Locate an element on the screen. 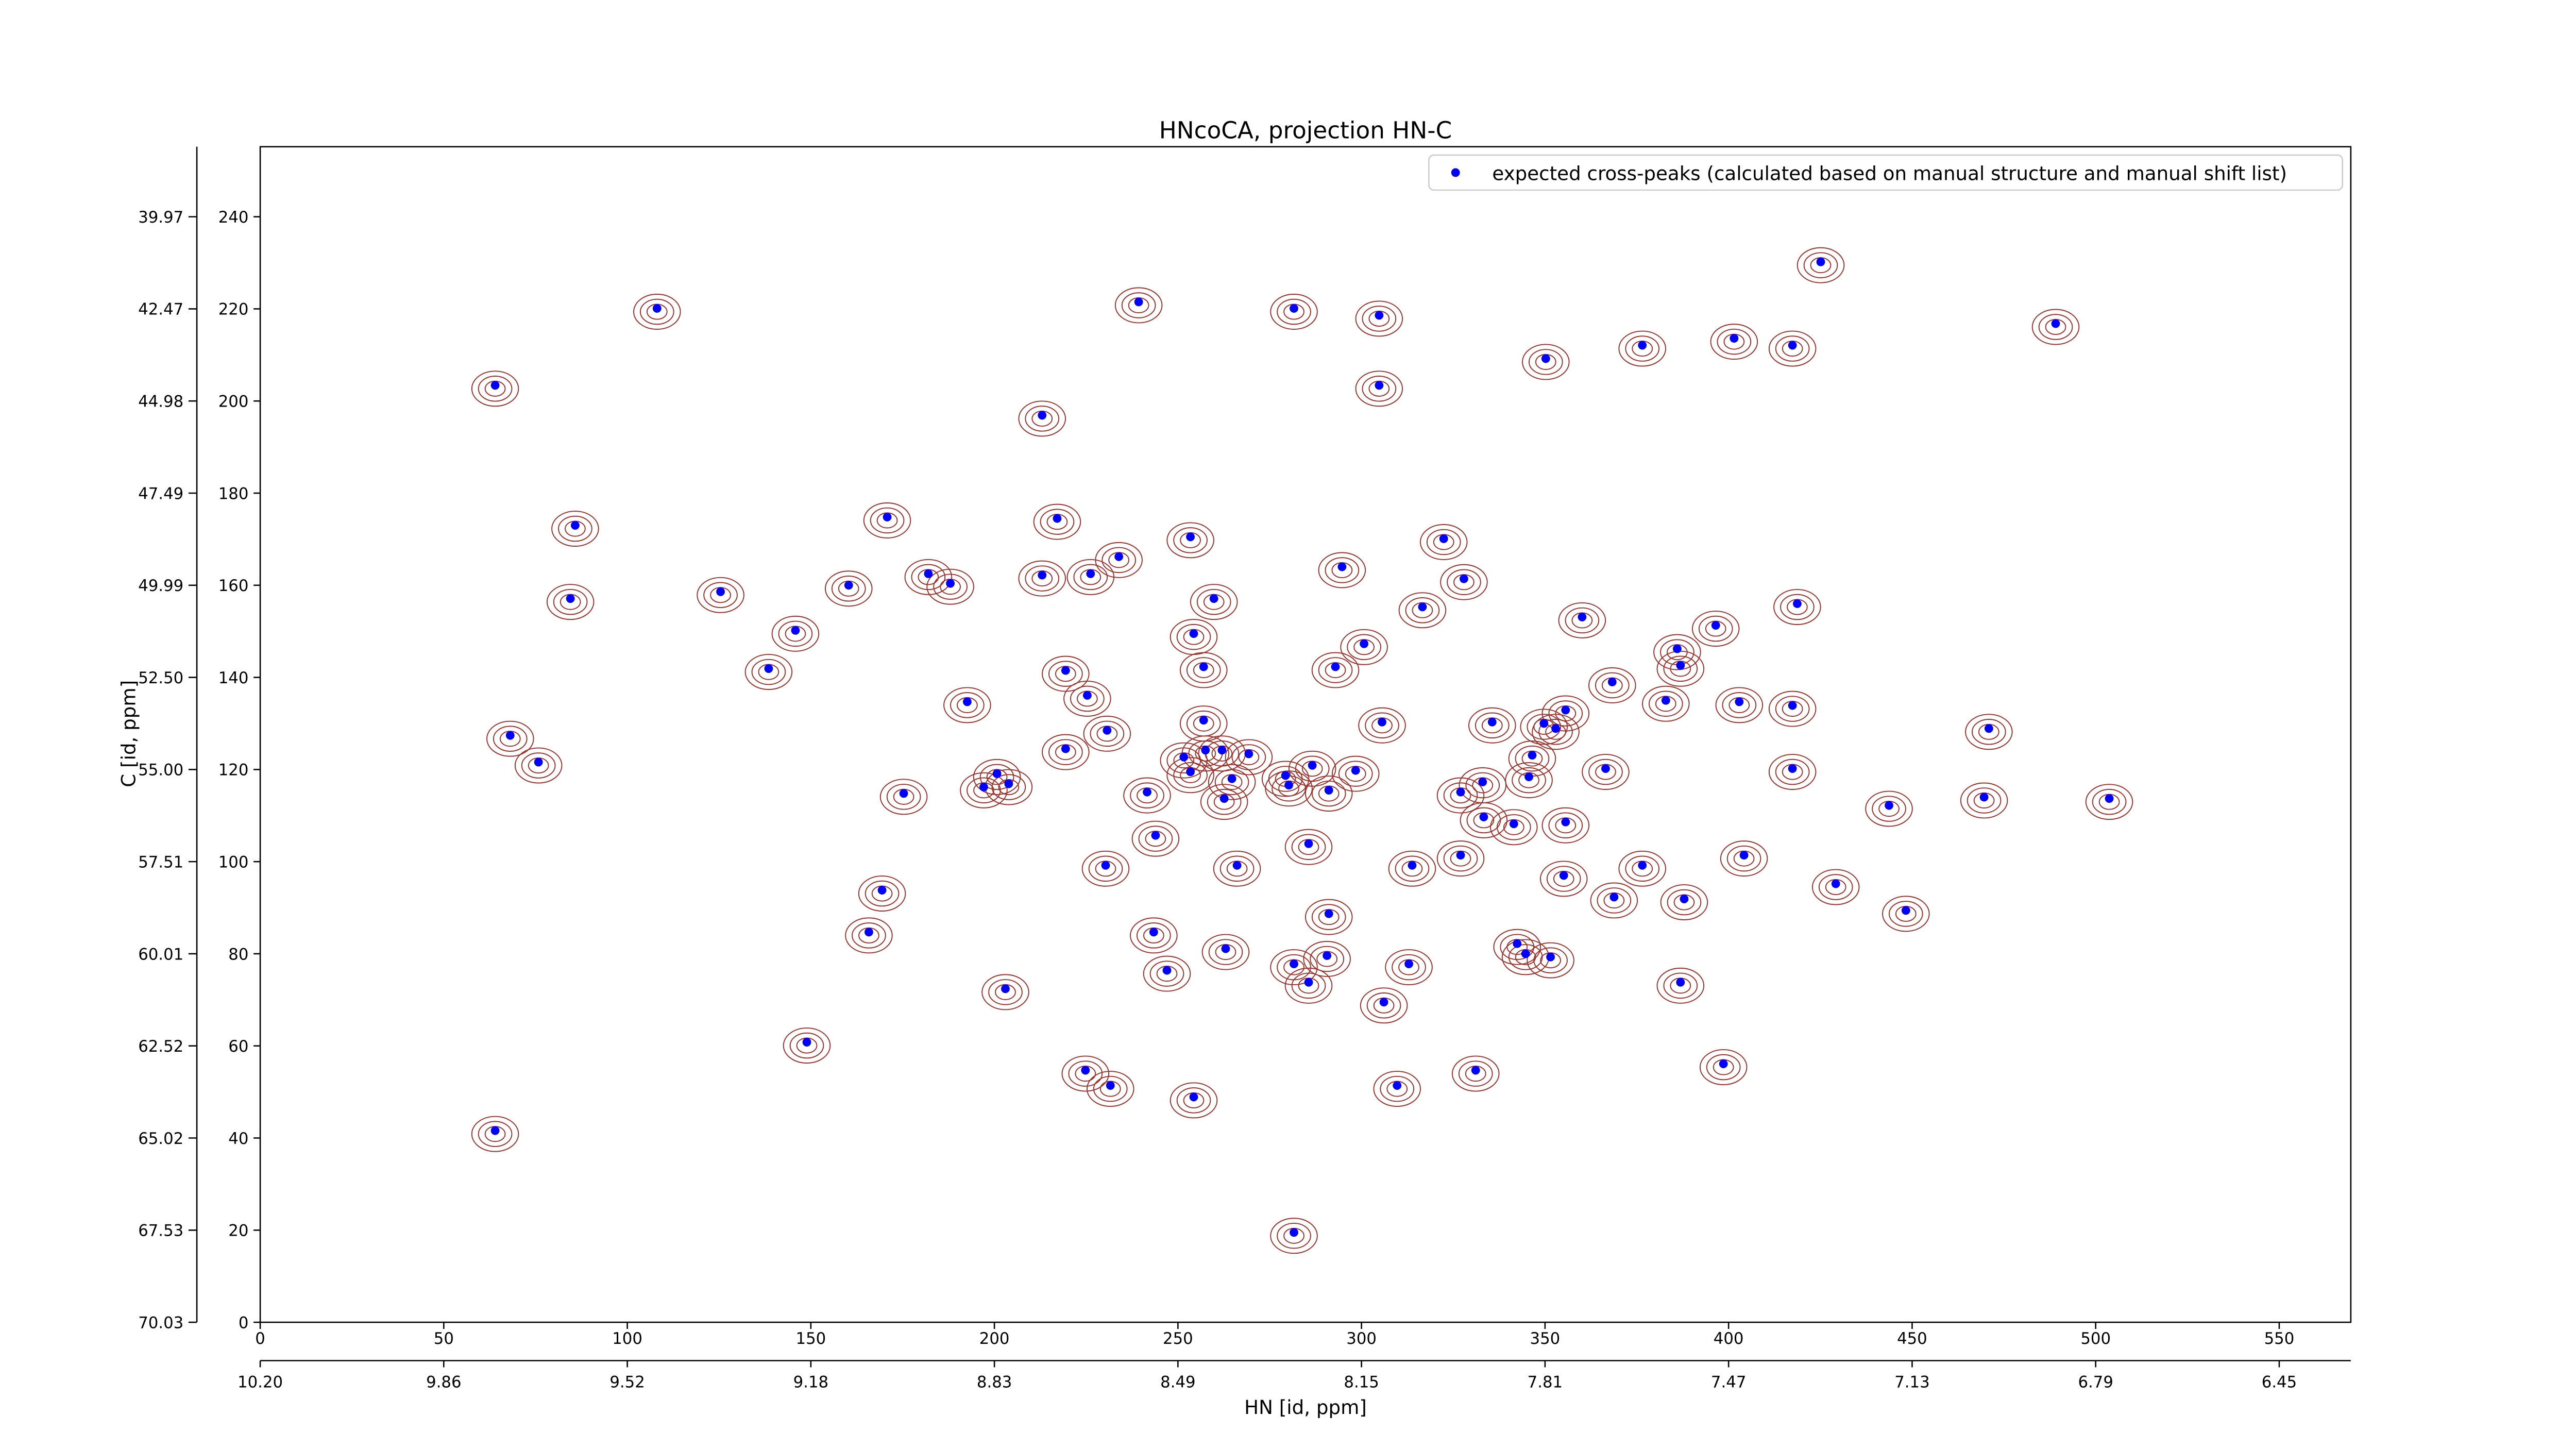  x-axis-label: HN [id, ppm] is located at coordinates (1305, 1407).